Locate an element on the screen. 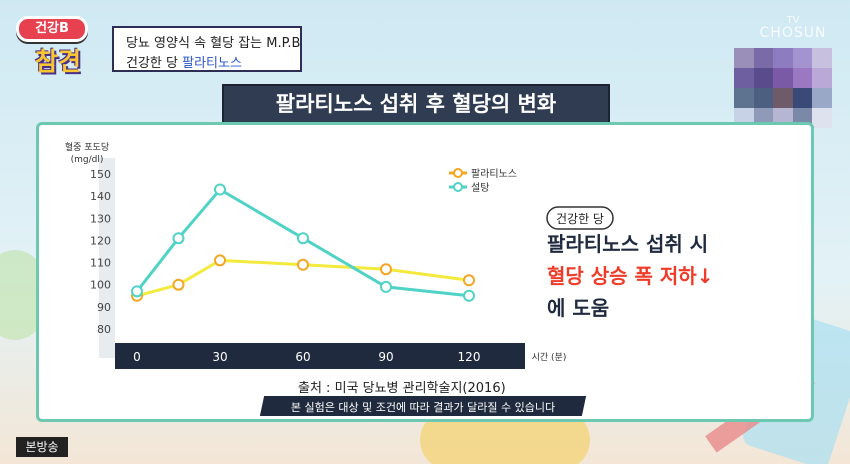 This screenshot has height=464, width=850. y-tick-label: 130 is located at coordinates (100, 218).